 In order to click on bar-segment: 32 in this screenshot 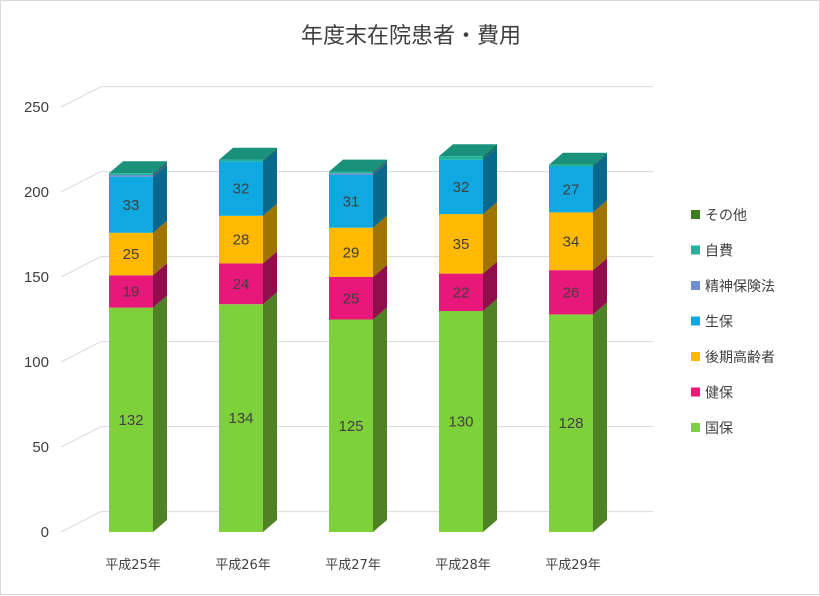, I will do `click(468, 181)`.